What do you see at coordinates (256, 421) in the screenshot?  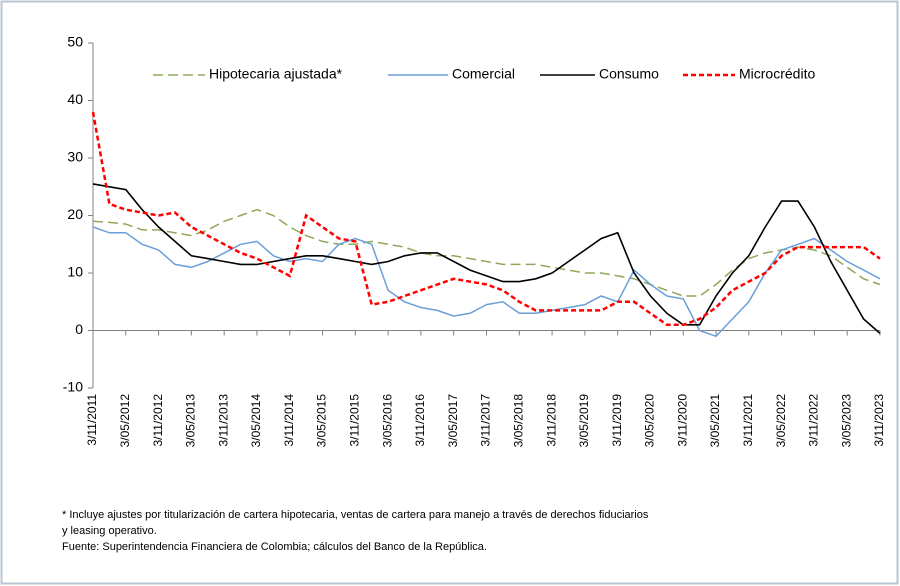 I see `x-tick-label: 3/05/2014` at bounding box center [256, 421].